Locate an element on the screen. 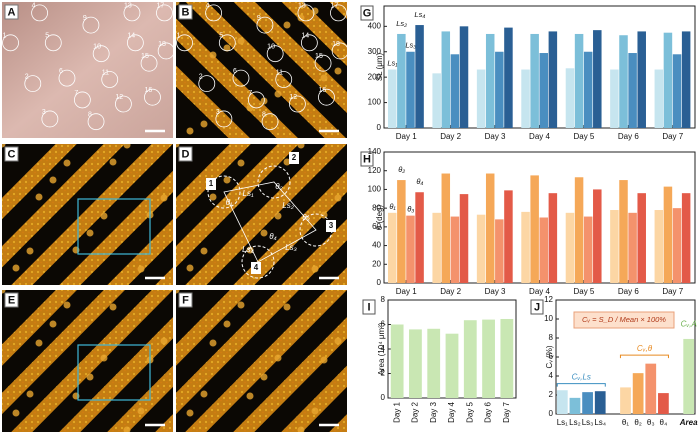 The image size is (700, 440). series-label: θ₁ is located at coordinates (392, 206).